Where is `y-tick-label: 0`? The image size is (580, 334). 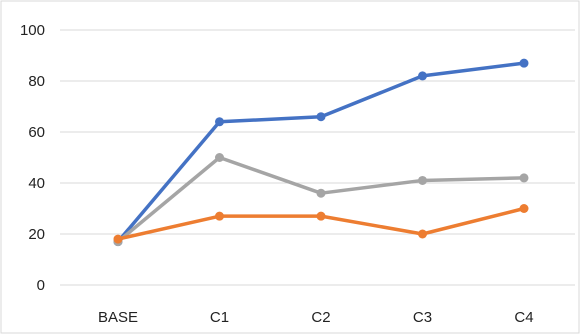 y-tick-label: 0 is located at coordinates (41, 285).